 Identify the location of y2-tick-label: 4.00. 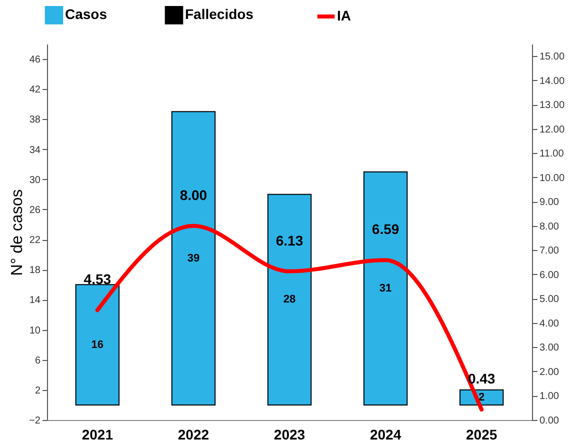
(550, 324).